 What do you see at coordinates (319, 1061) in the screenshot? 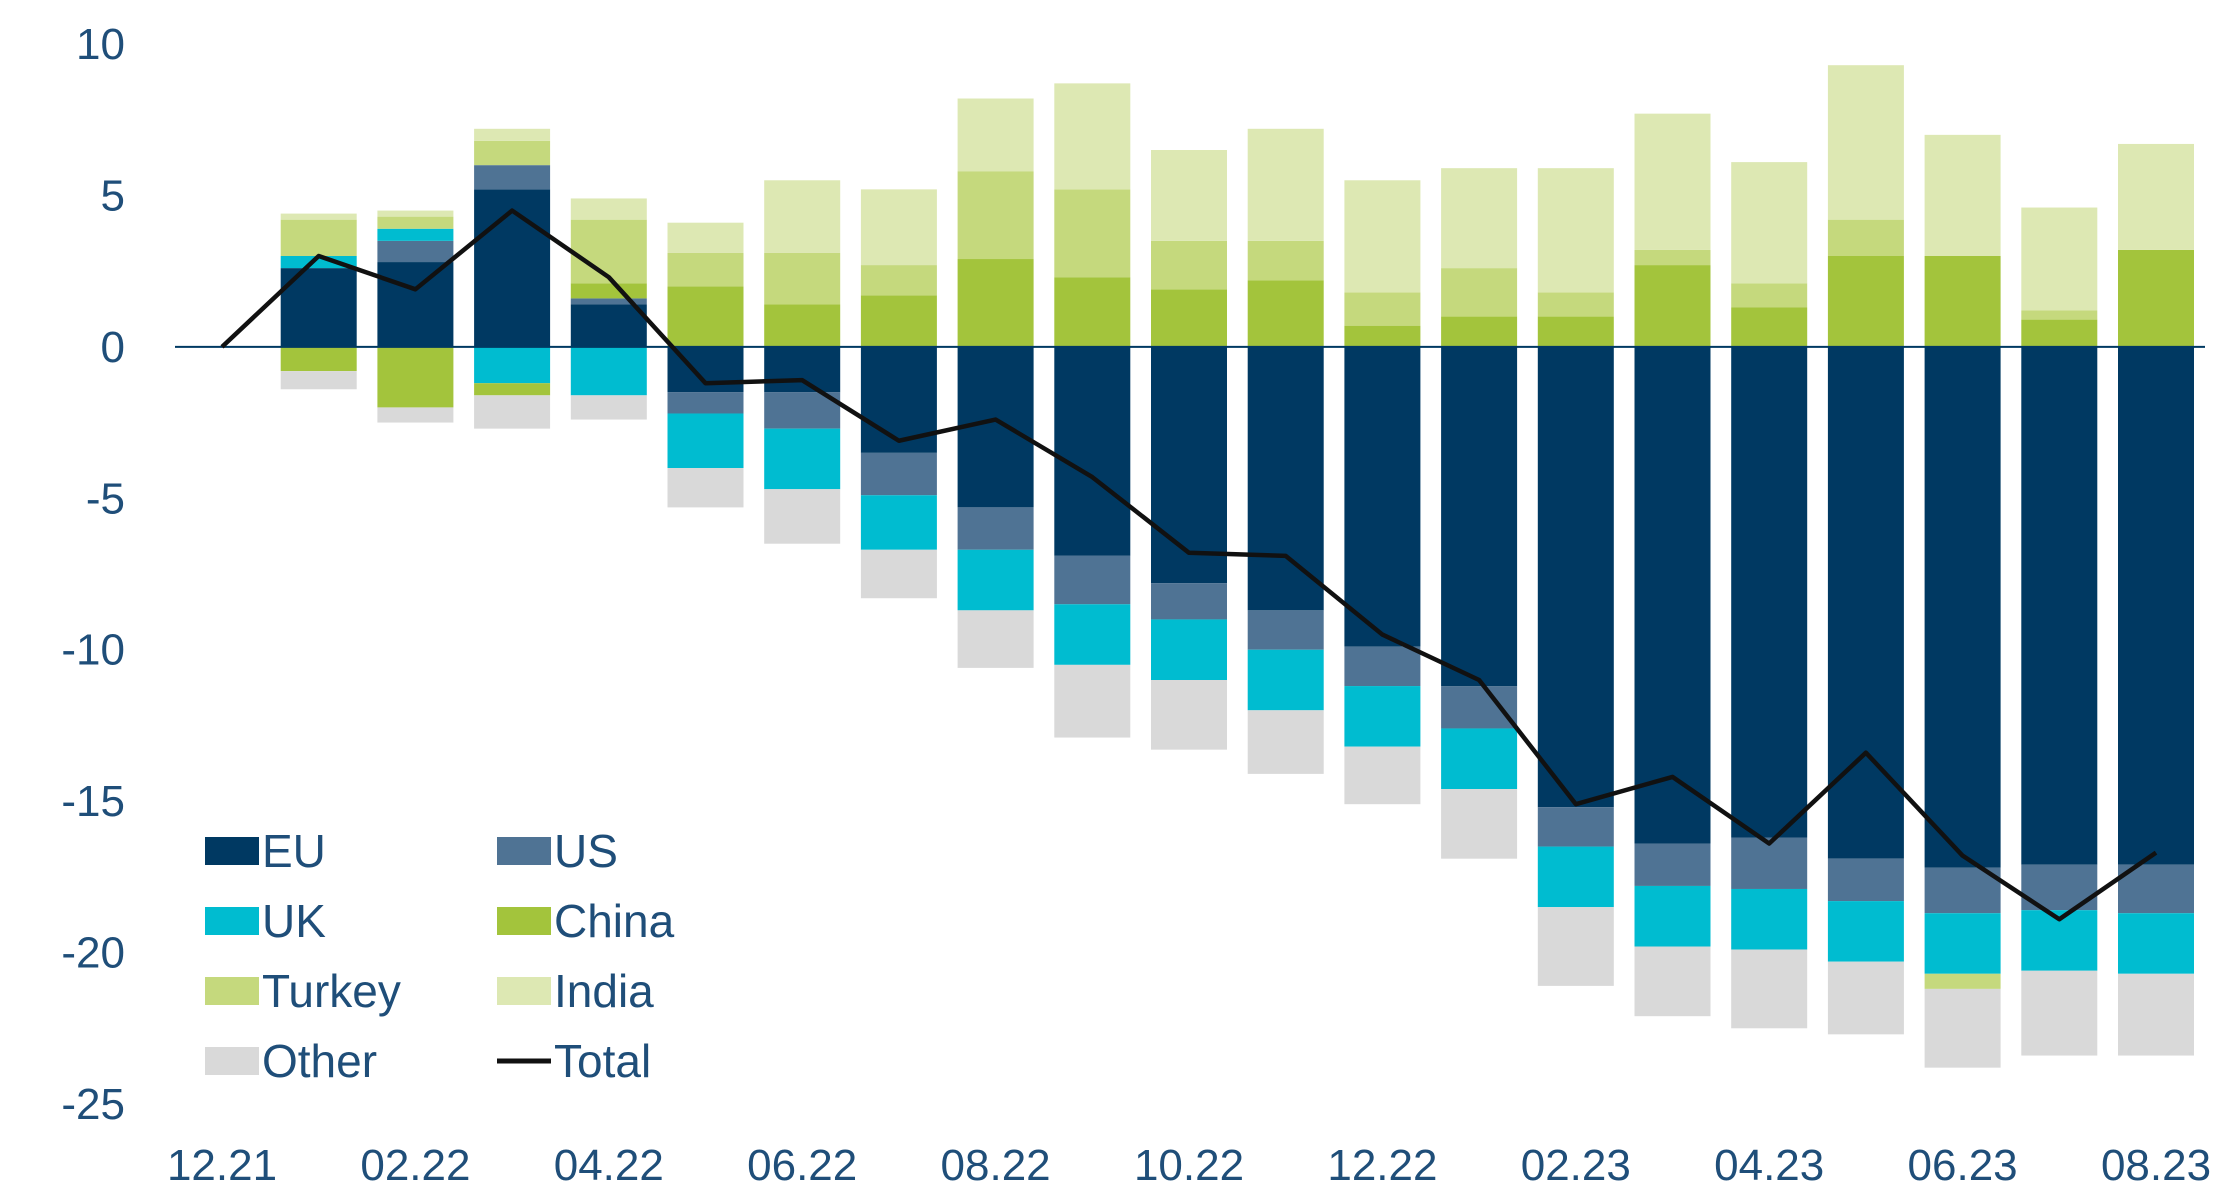
I see `legend-label-other: Other` at bounding box center [319, 1061].